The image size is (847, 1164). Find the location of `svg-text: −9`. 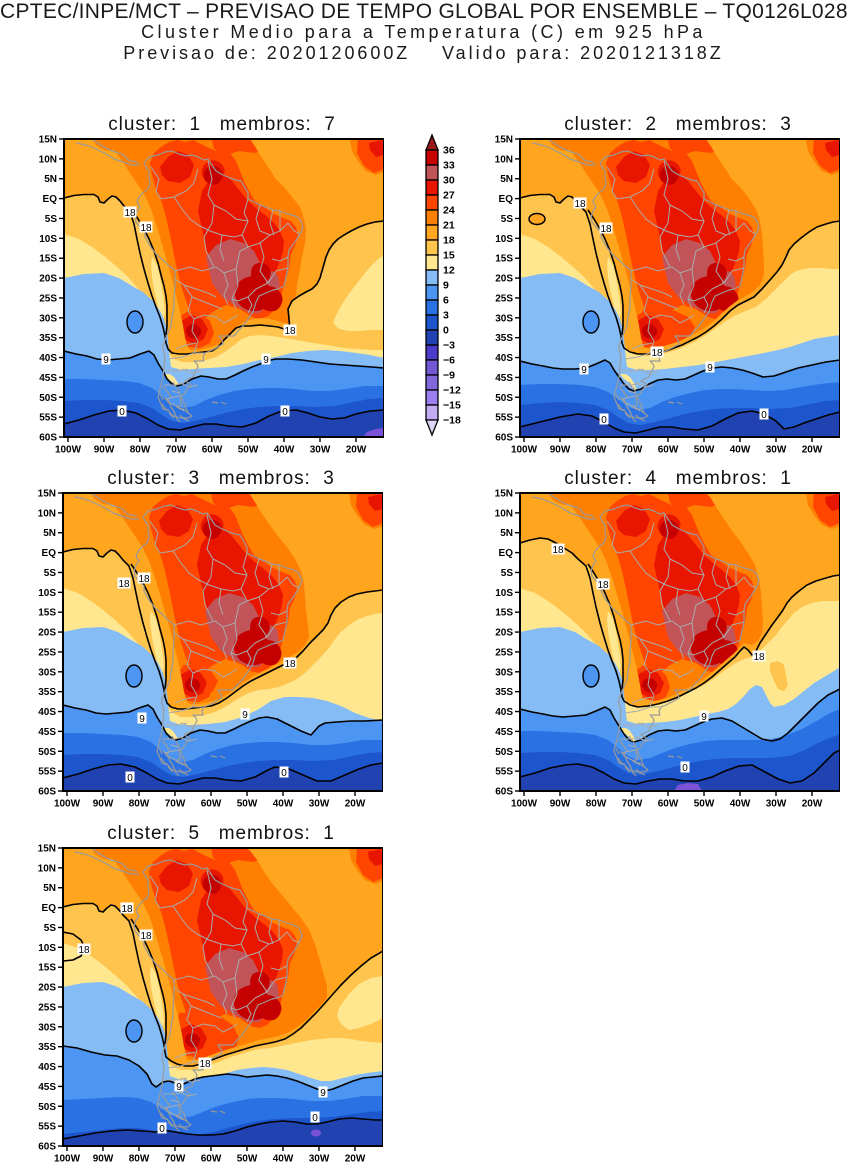

svg-text: −9 is located at coordinates (449, 376).